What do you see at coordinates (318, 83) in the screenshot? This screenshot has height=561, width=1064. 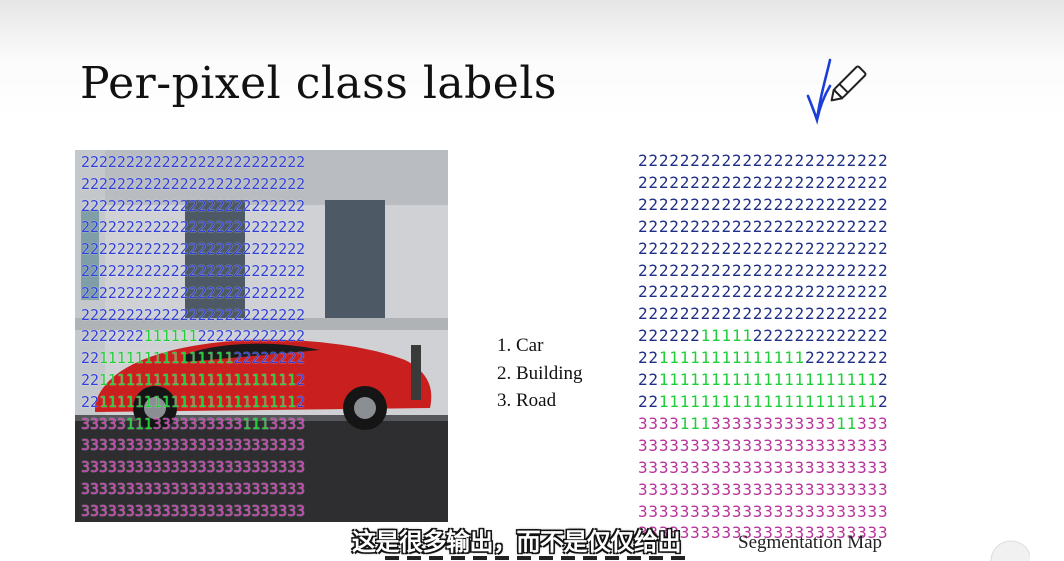 I see `slide-title: Per-pixel class labels` at bounding box center [318, 83].